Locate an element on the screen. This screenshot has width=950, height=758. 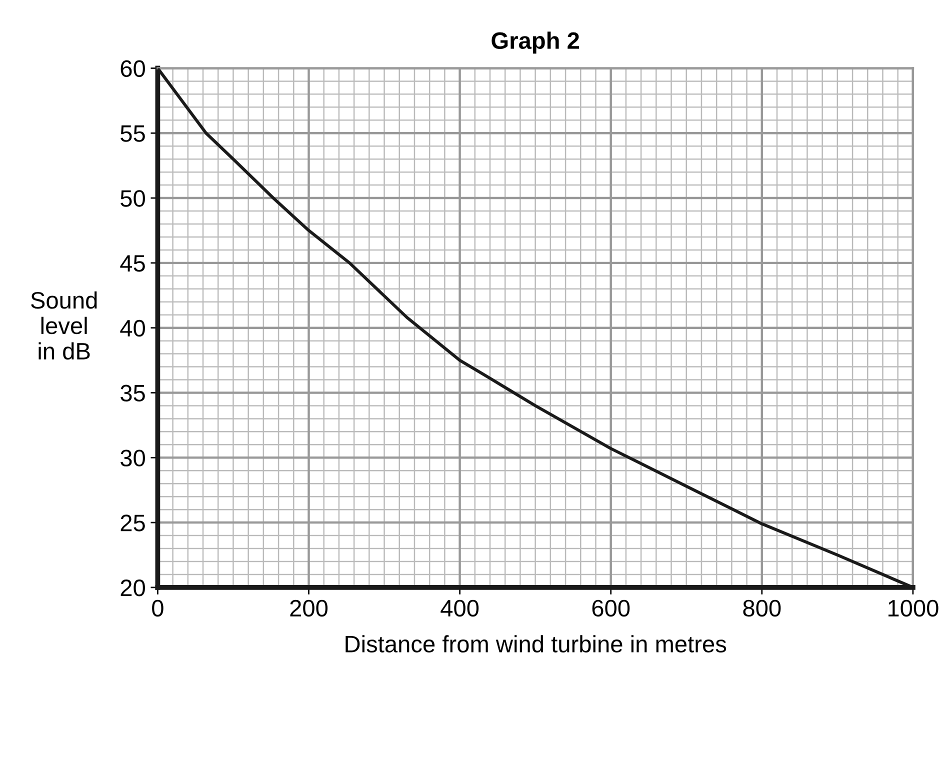
x-tick-label: 600 is located at coordinates (611, 608).